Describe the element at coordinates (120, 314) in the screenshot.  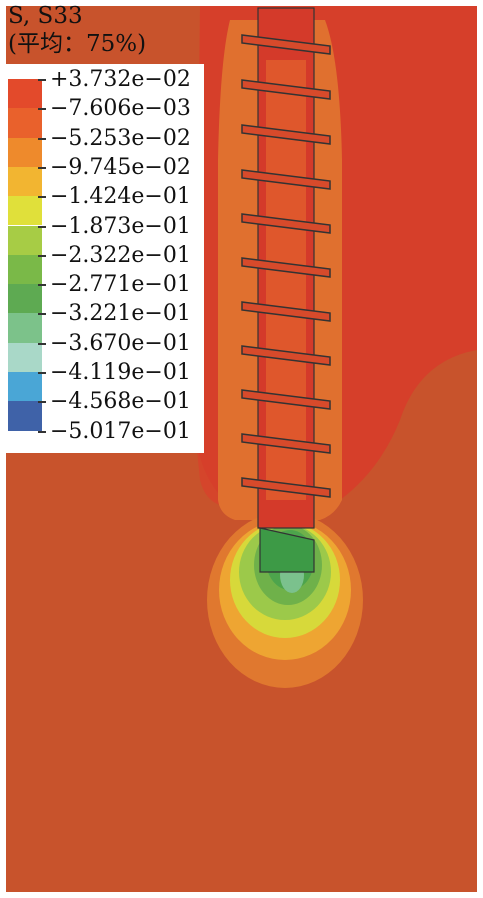
I see `legend-value: −3.221e−01` at that location.